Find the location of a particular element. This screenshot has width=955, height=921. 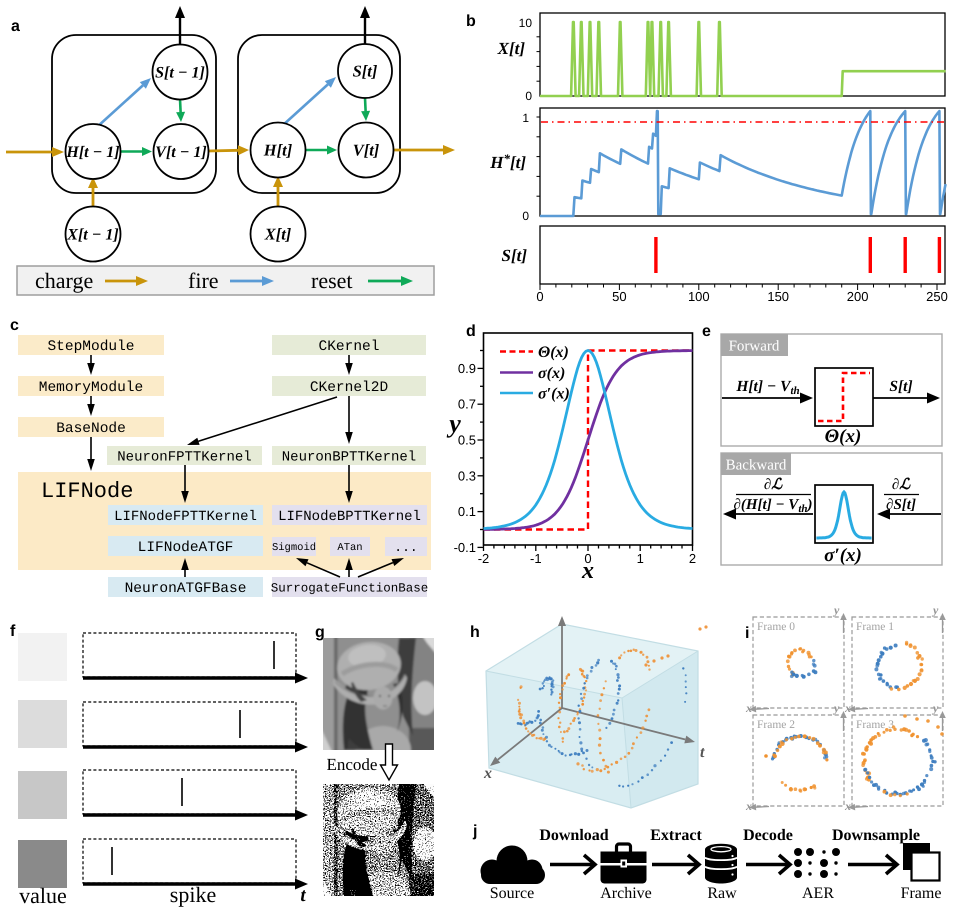

svg-text: X[t − 1] is located at coordinates (92, 235).